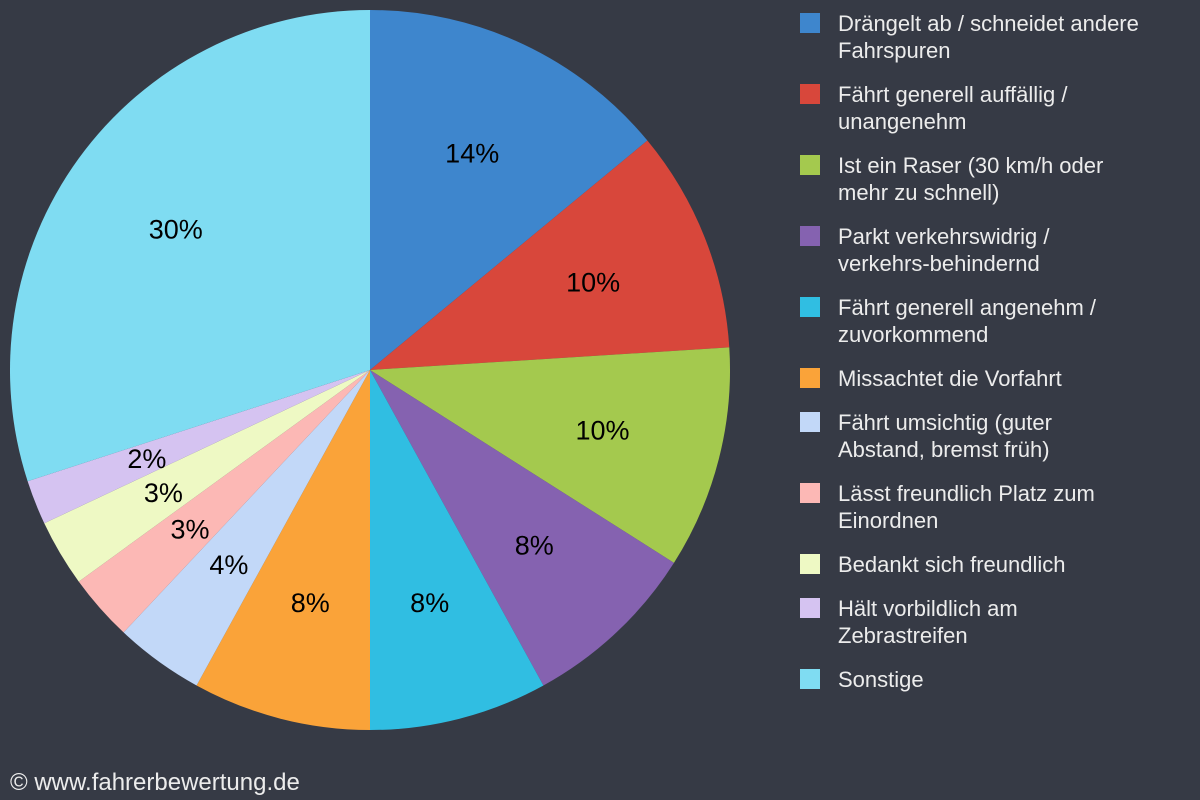  Describe the element at coordinates (928, 622) in the screenshot. I see `legend-label: Hält vorbildlich am Zebrastreifen` at that location.